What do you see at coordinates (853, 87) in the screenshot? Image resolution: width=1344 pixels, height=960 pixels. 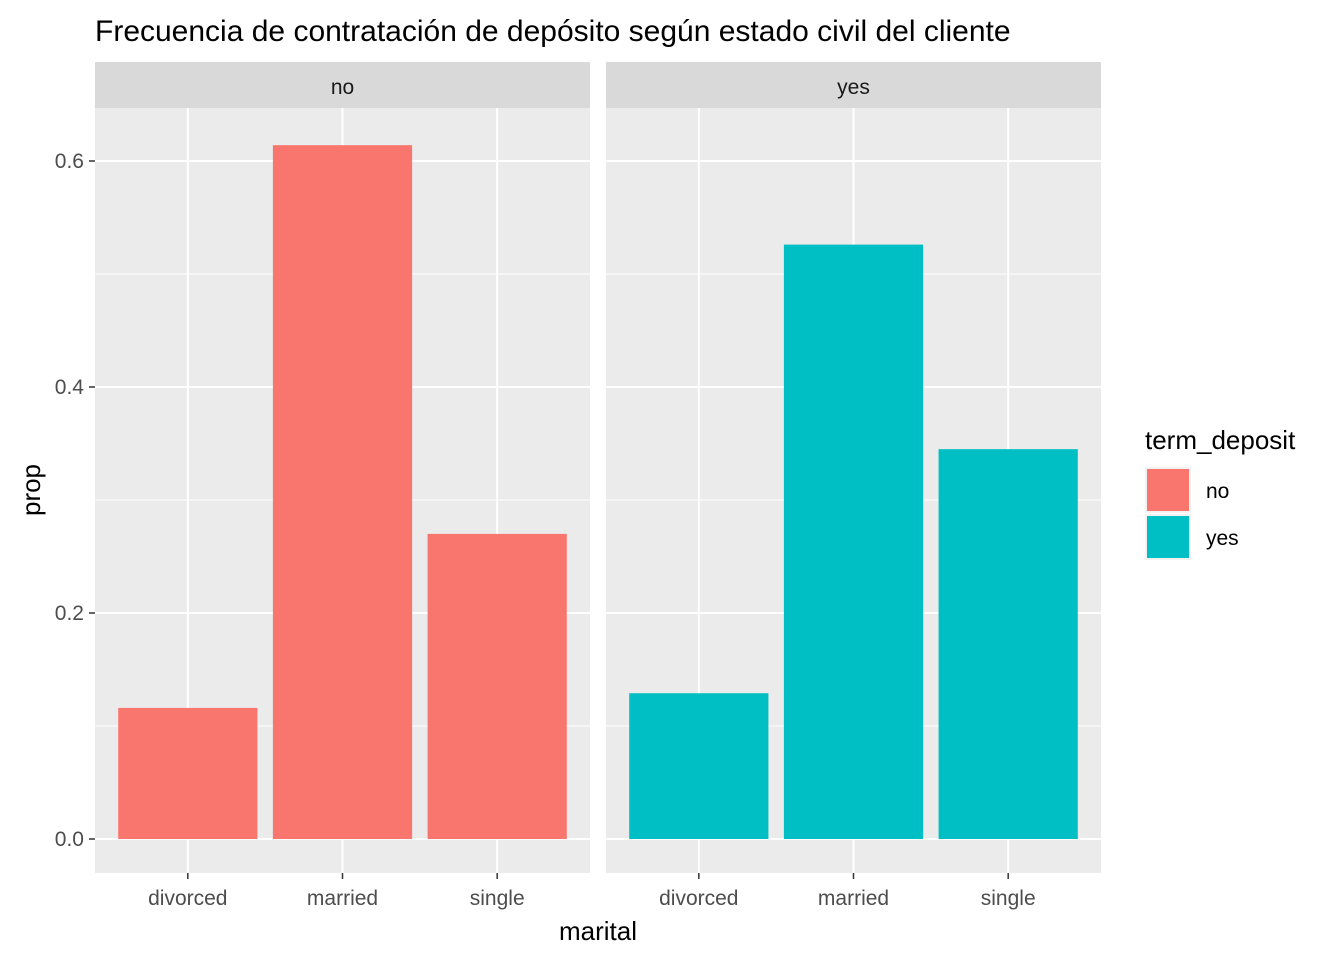 I see `facet-strip-label: yes` at bounding box center [853, 87].